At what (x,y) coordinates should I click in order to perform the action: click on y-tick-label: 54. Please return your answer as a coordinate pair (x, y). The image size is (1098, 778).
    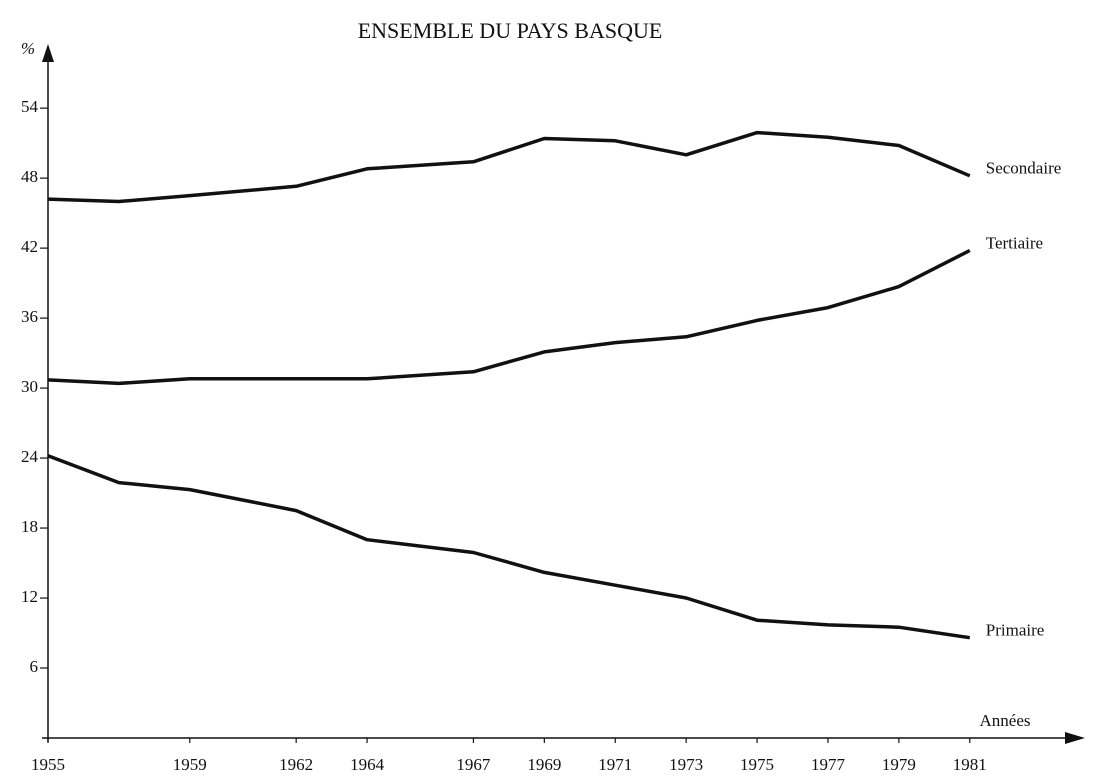
    Looking at the image, I should click on (30, 106).